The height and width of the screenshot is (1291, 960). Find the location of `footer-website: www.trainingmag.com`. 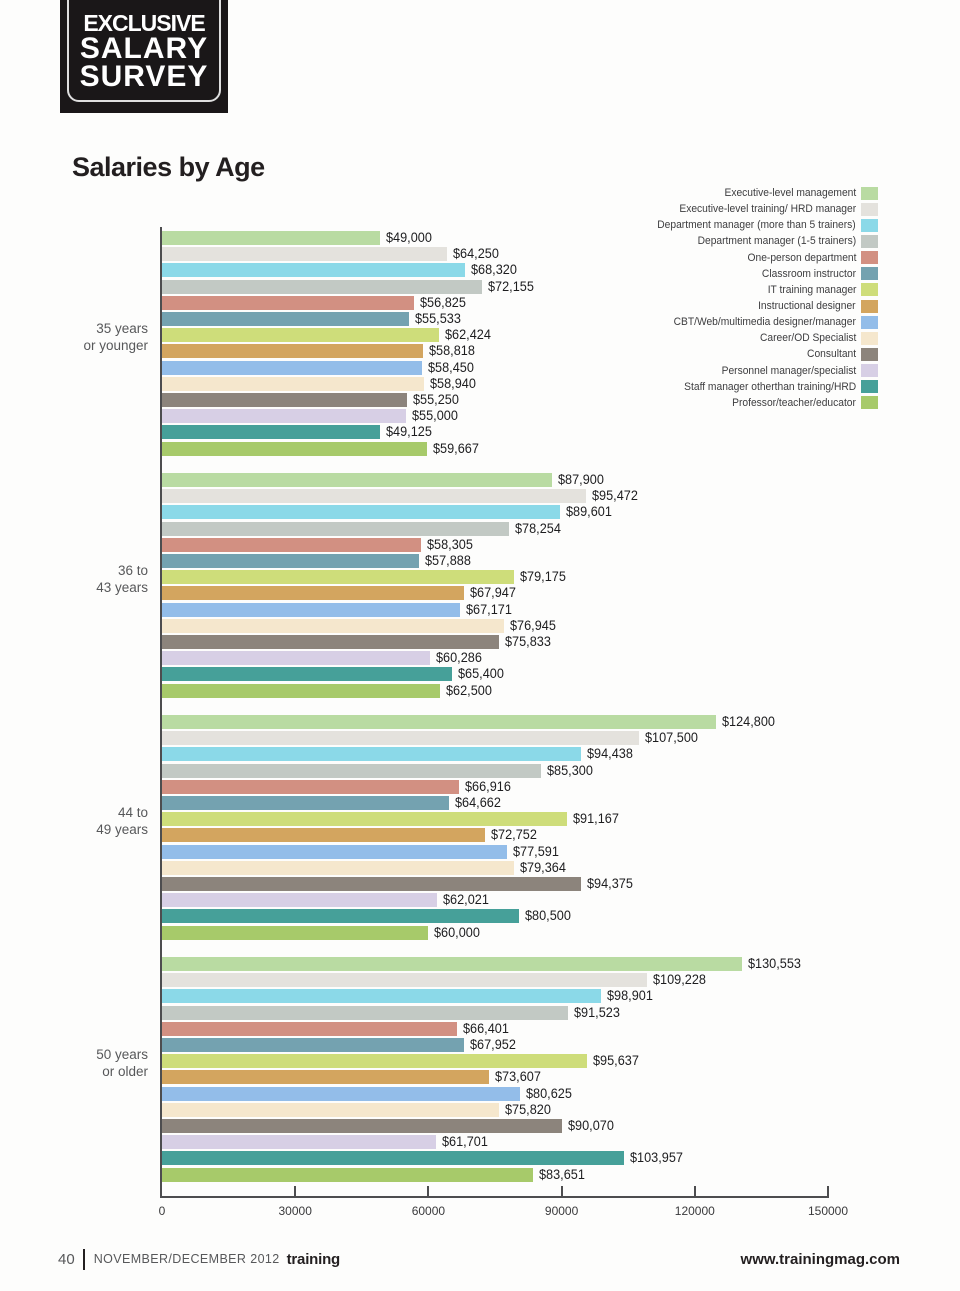

footer-website: www.trainingmag.com is located at coordinates (820, 1259).